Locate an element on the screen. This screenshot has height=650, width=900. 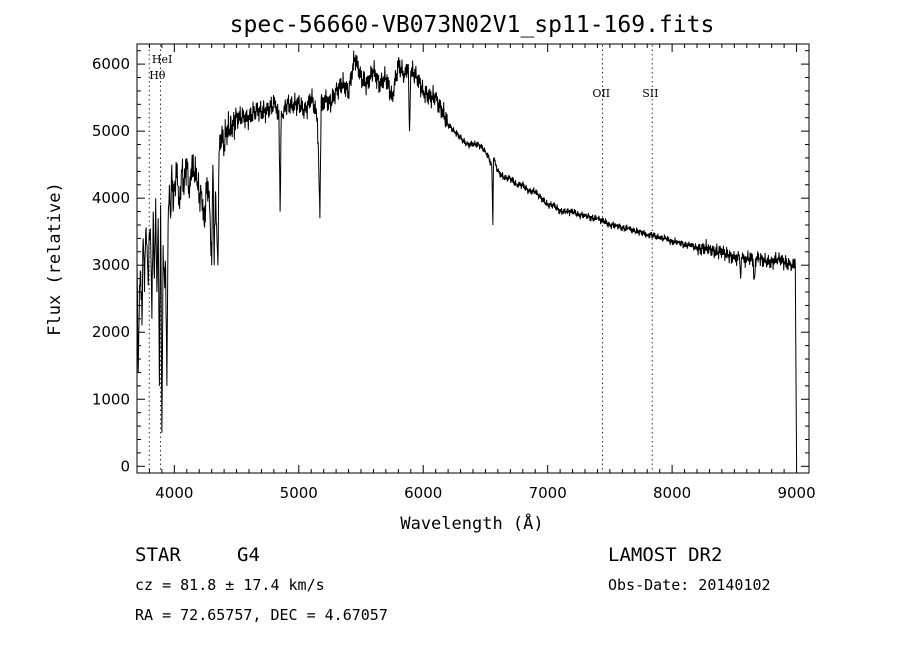
x-tick-label: 9000 is located at coordinates (796, 493).